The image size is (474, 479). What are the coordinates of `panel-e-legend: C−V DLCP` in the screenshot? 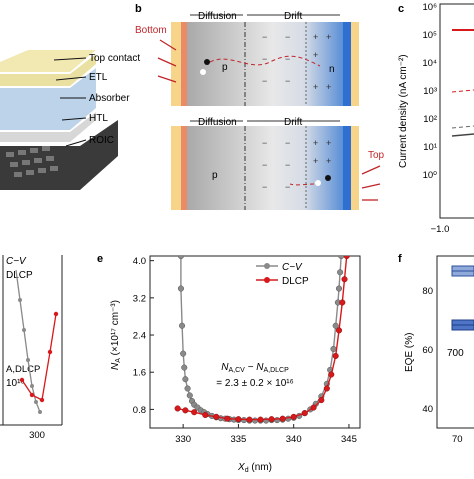 It's located at (282, 274).